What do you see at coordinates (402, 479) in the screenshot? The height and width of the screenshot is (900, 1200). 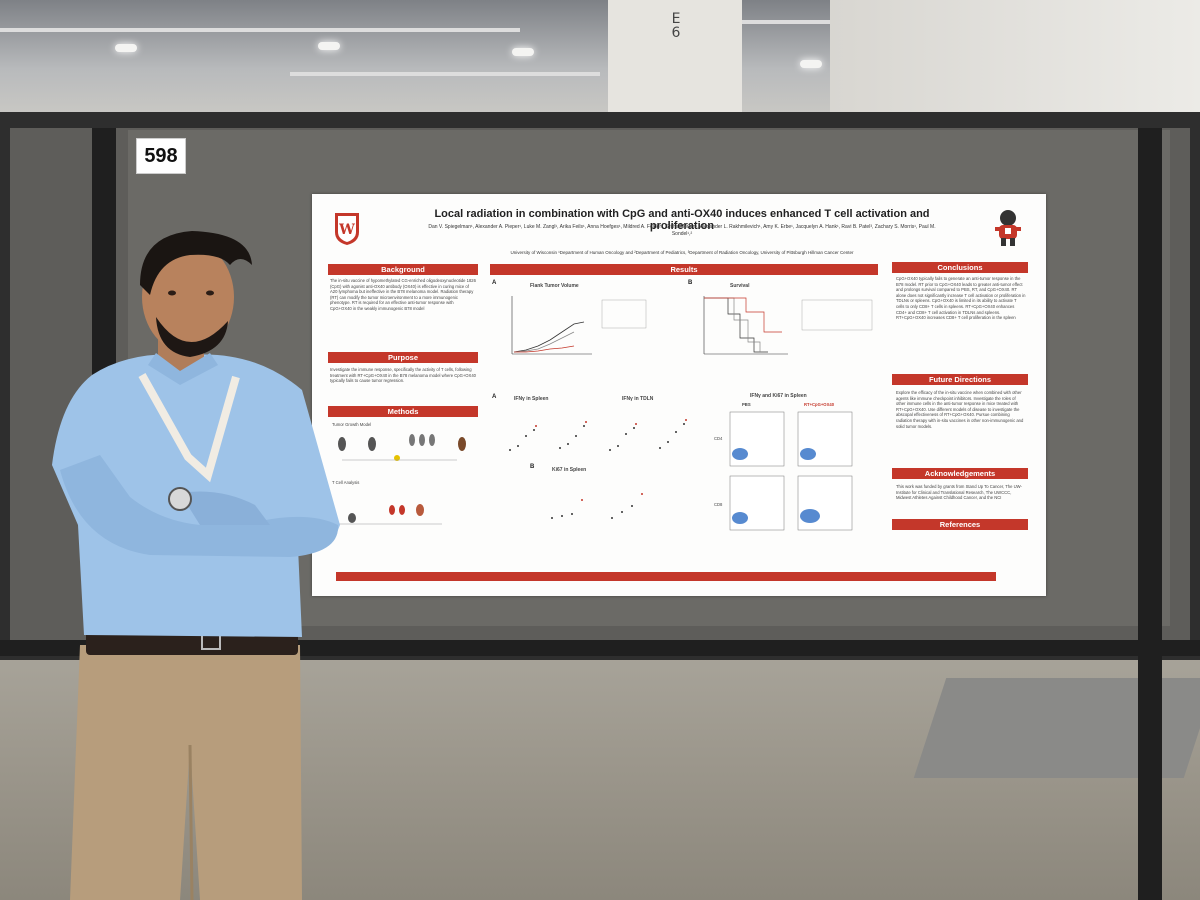 I see `methods-diagram` at bounding box center [402, 479].